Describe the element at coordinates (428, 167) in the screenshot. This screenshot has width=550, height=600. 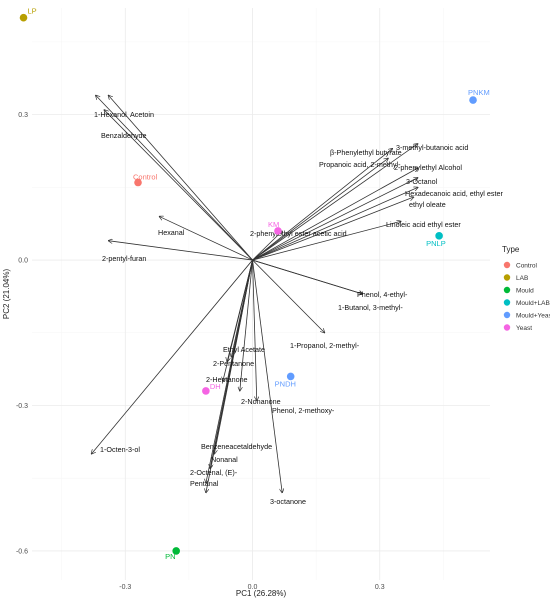
I see `loading-label-2-phenylethyl-alcohol: 2-phenylethyl Alcohol` at that location.